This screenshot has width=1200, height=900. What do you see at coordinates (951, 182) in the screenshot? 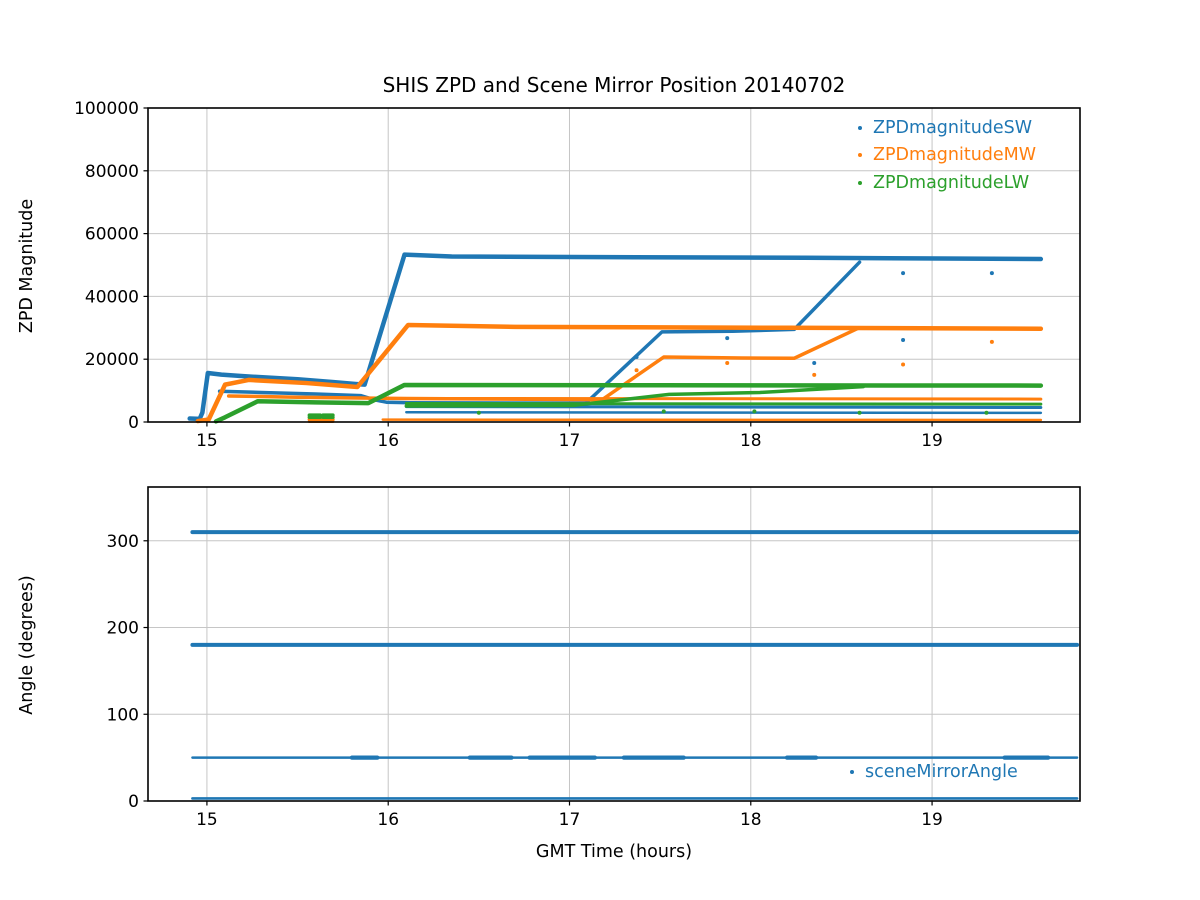
I see `legend-label: ZPDmagnitudeLW` at bounding box center [951, 182].